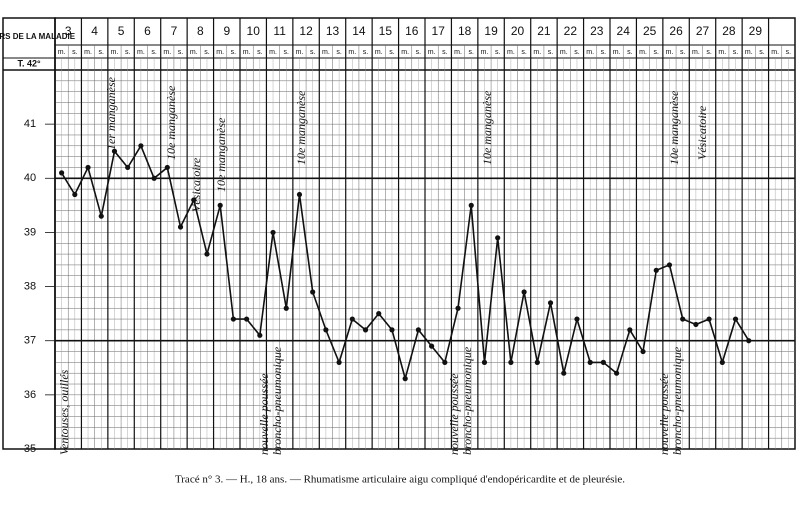 The width and height of the screenshot is (800, 507). What do you see at coordinates (439, 31) in the screenshot?
I see `x-tick-label: 17` at bounding box center [439, 31].